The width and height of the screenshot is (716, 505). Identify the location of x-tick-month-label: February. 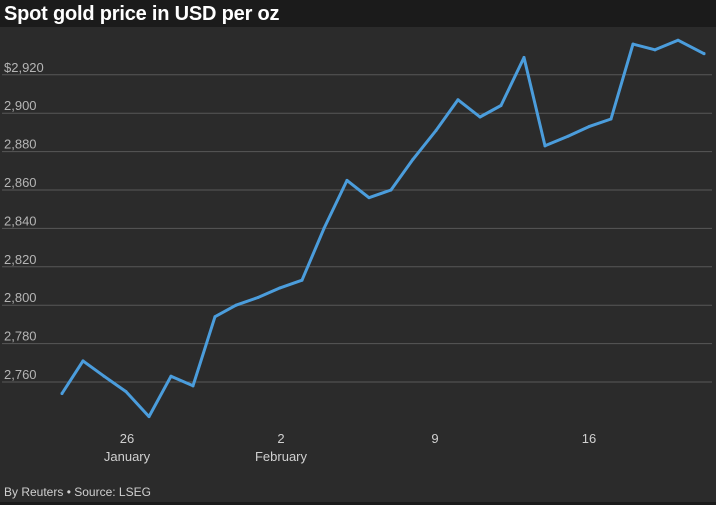
(281, 456).